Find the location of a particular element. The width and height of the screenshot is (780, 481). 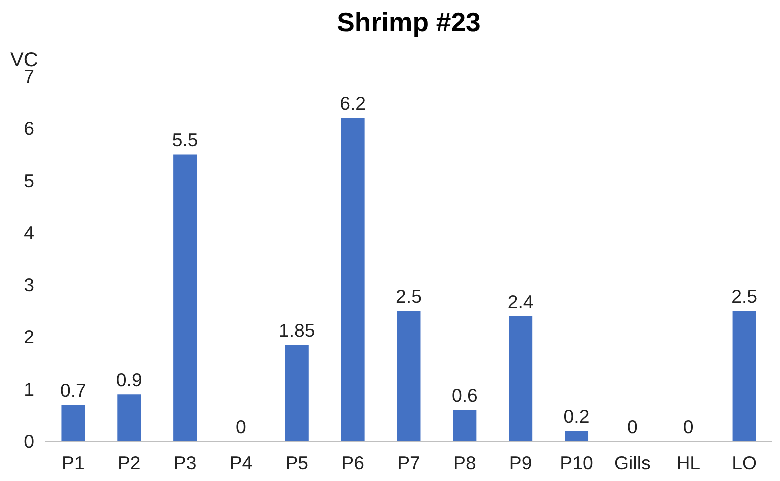

y-tick-label: 1 is located at coordinates (29, 389).